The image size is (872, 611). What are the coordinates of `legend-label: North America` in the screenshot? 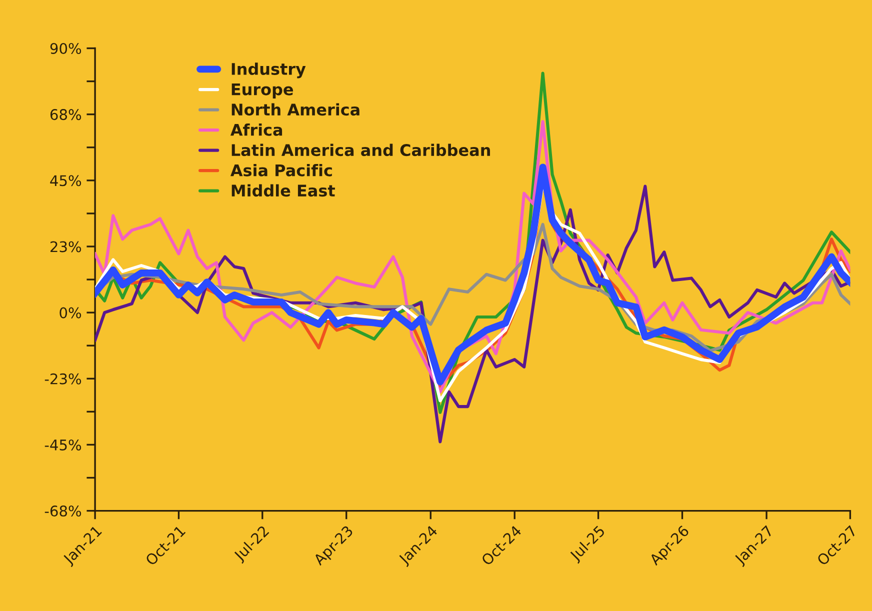 It's located at (296, 109).